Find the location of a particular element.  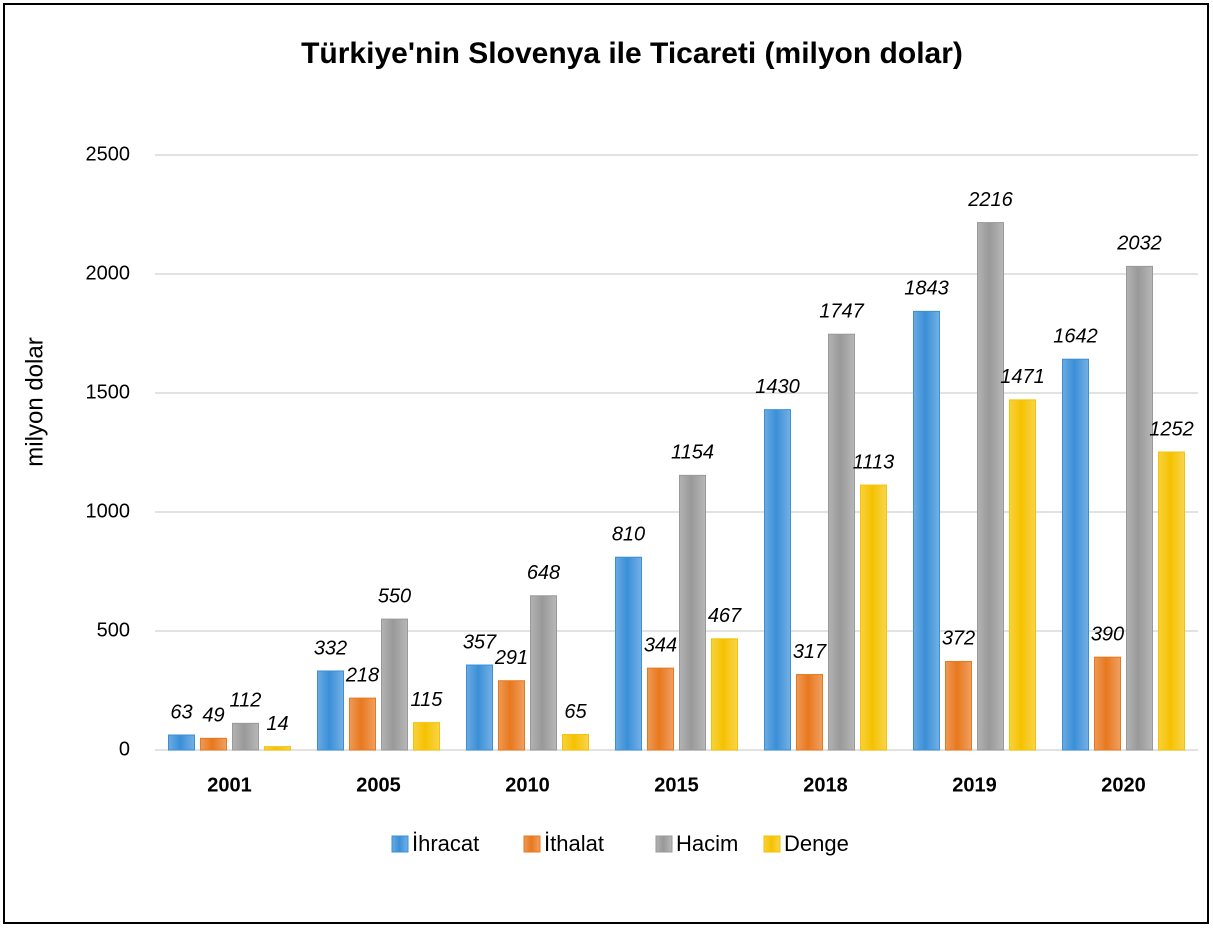

data-label: 65 is located at coordinates (575, 712).